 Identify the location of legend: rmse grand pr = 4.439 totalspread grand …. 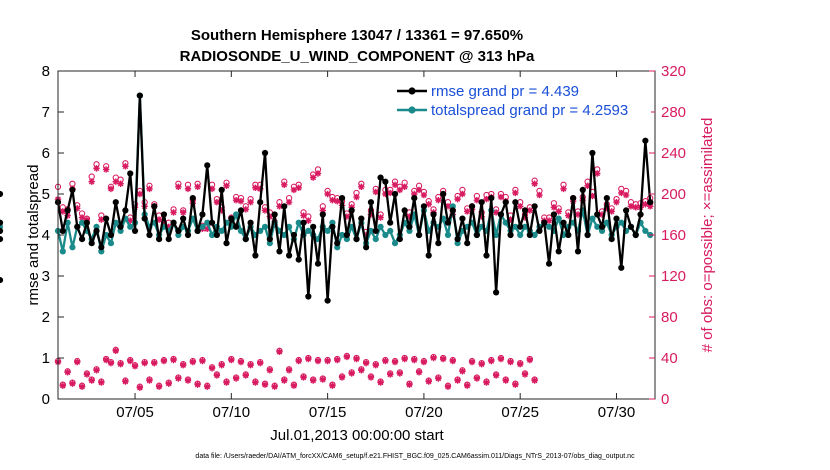
(522, 101).